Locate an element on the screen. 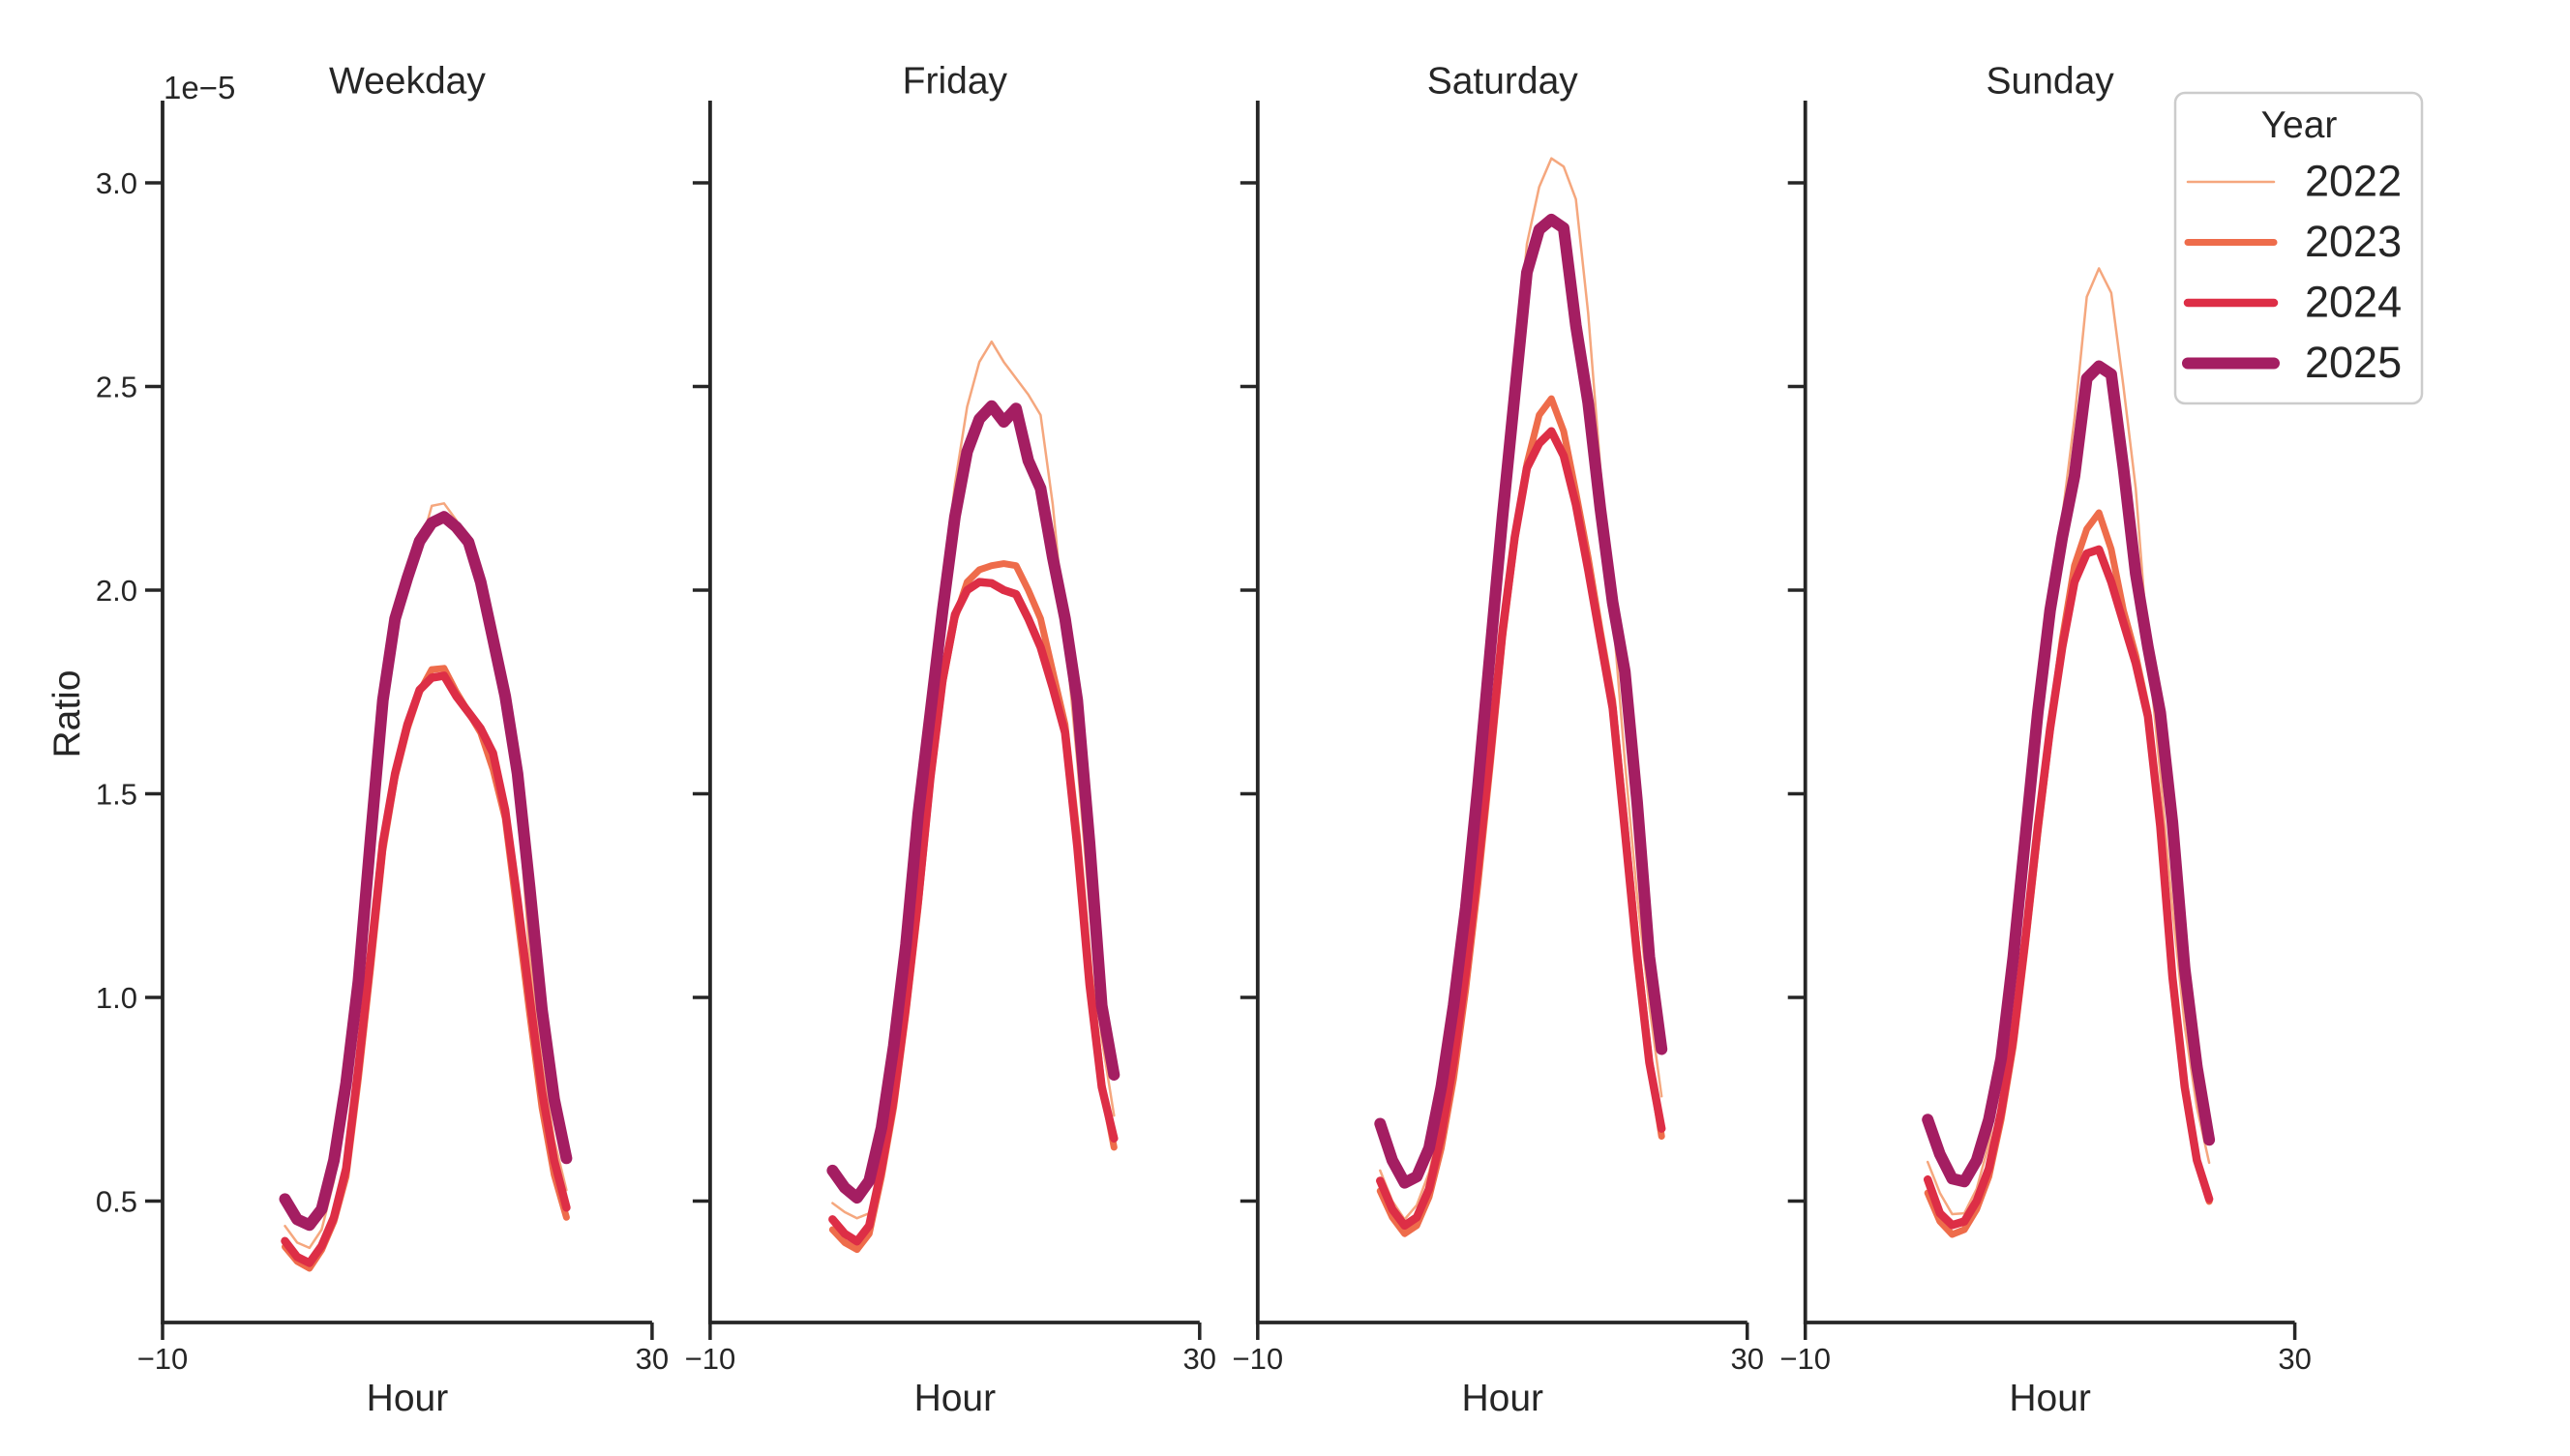 The height and width of the screenshot is (1456, 2570). svg-text: 3.0 is located at coordinates (117, 183).